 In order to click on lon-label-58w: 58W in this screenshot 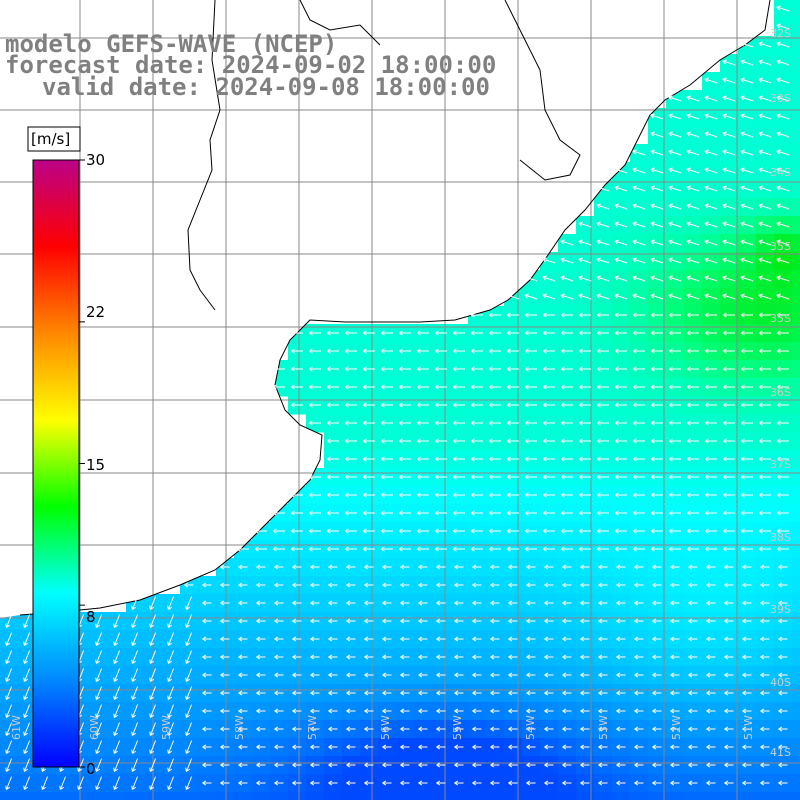, I will do `click(239, 727)`.